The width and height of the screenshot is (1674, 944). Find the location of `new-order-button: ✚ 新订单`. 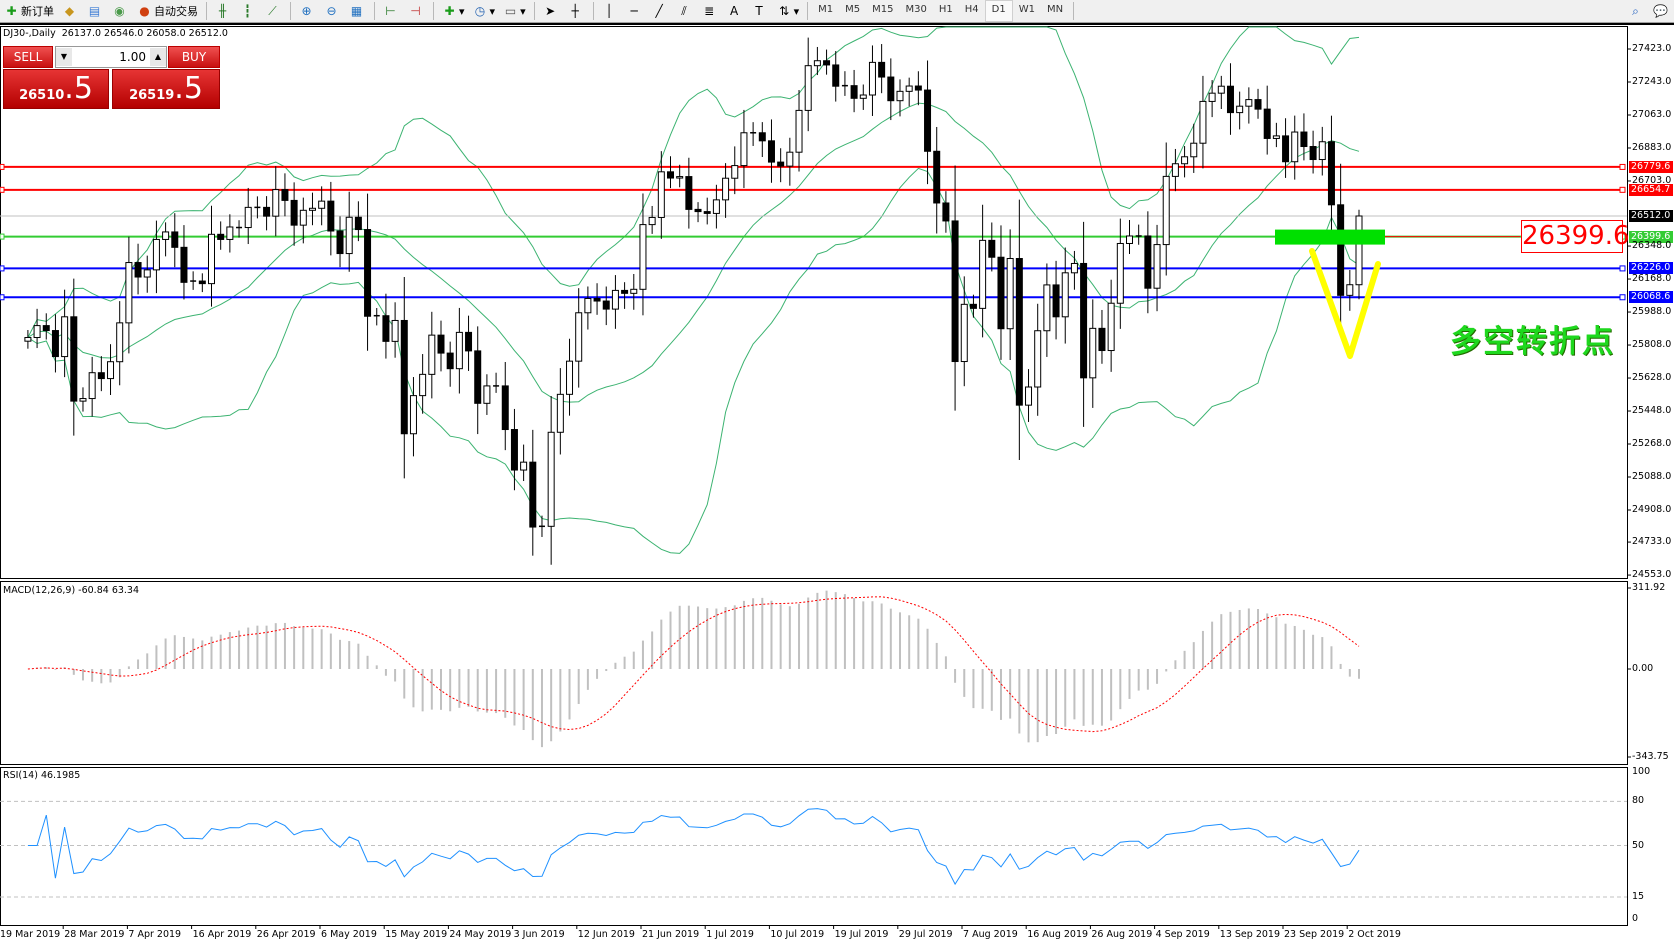

new-order-button: ✚ 新订单 is located at coordinates (29, 11).